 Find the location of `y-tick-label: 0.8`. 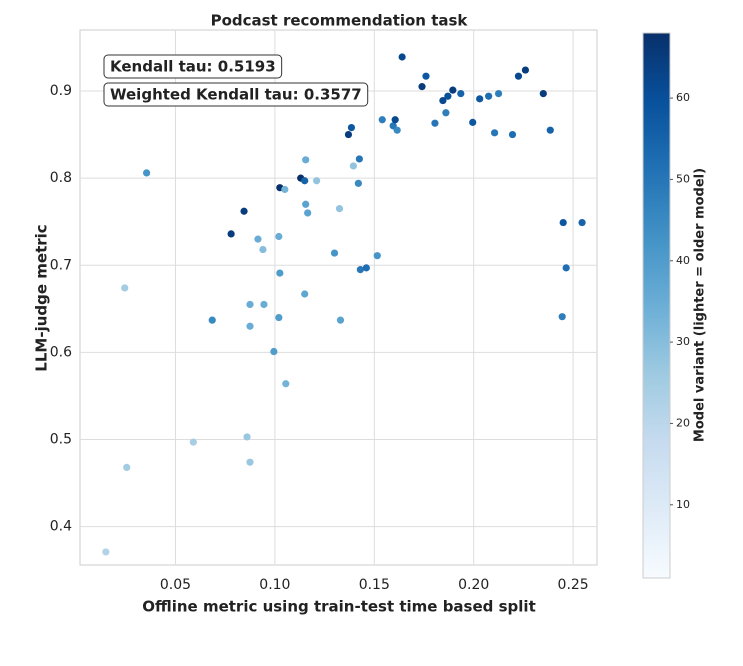

y-tick-label: 0.8 is located at coordinates (61, 178).